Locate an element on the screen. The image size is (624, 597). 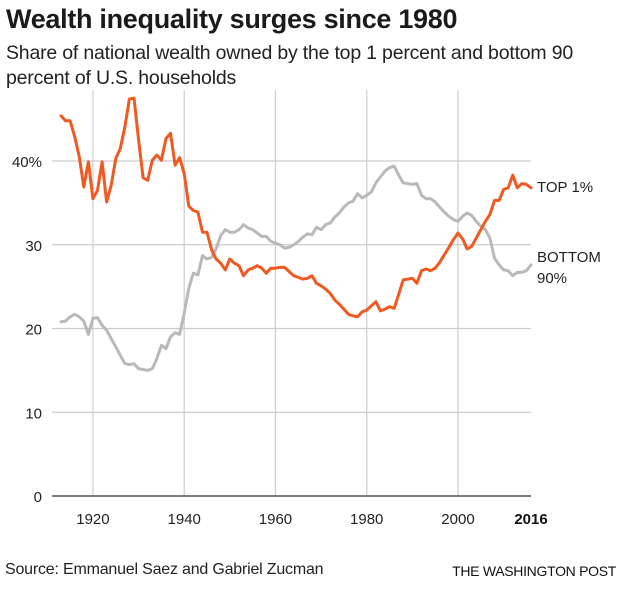
x-tick-label: 1940 is located at coordinates (184, 519).